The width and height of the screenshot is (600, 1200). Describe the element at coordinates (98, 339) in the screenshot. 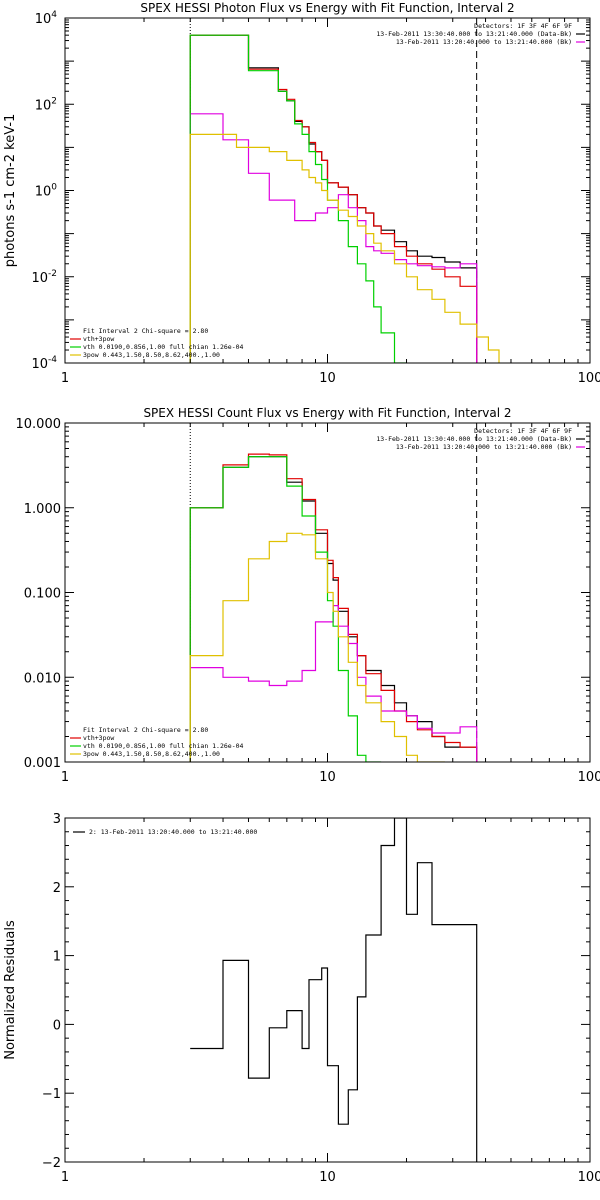

I see `panel1-legend-bottom-2: vth+3pow` at that location.